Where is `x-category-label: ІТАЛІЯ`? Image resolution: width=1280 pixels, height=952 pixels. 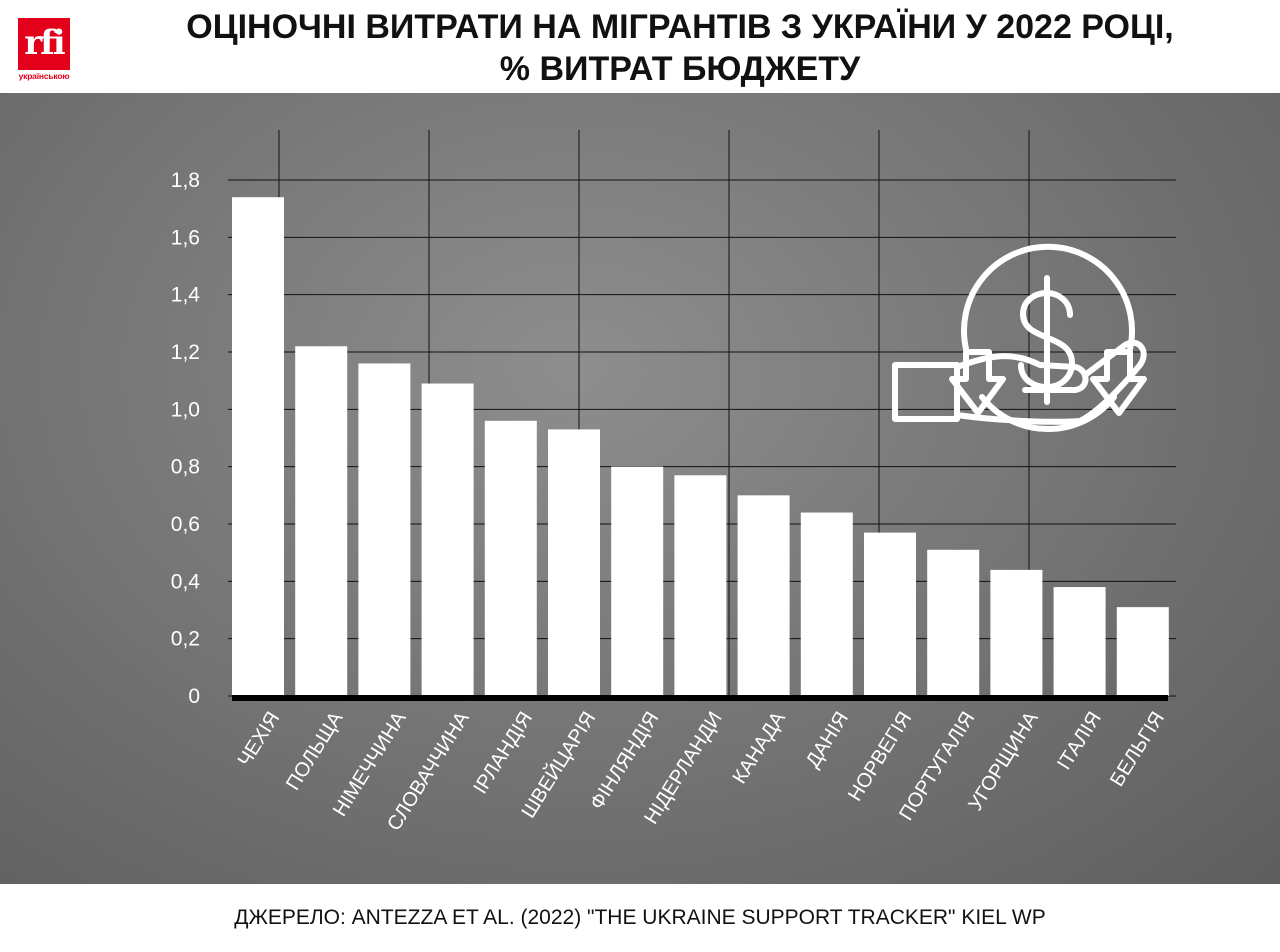 x-category-label: ІТАЛІЯ is located at coordinates (1079, 741).